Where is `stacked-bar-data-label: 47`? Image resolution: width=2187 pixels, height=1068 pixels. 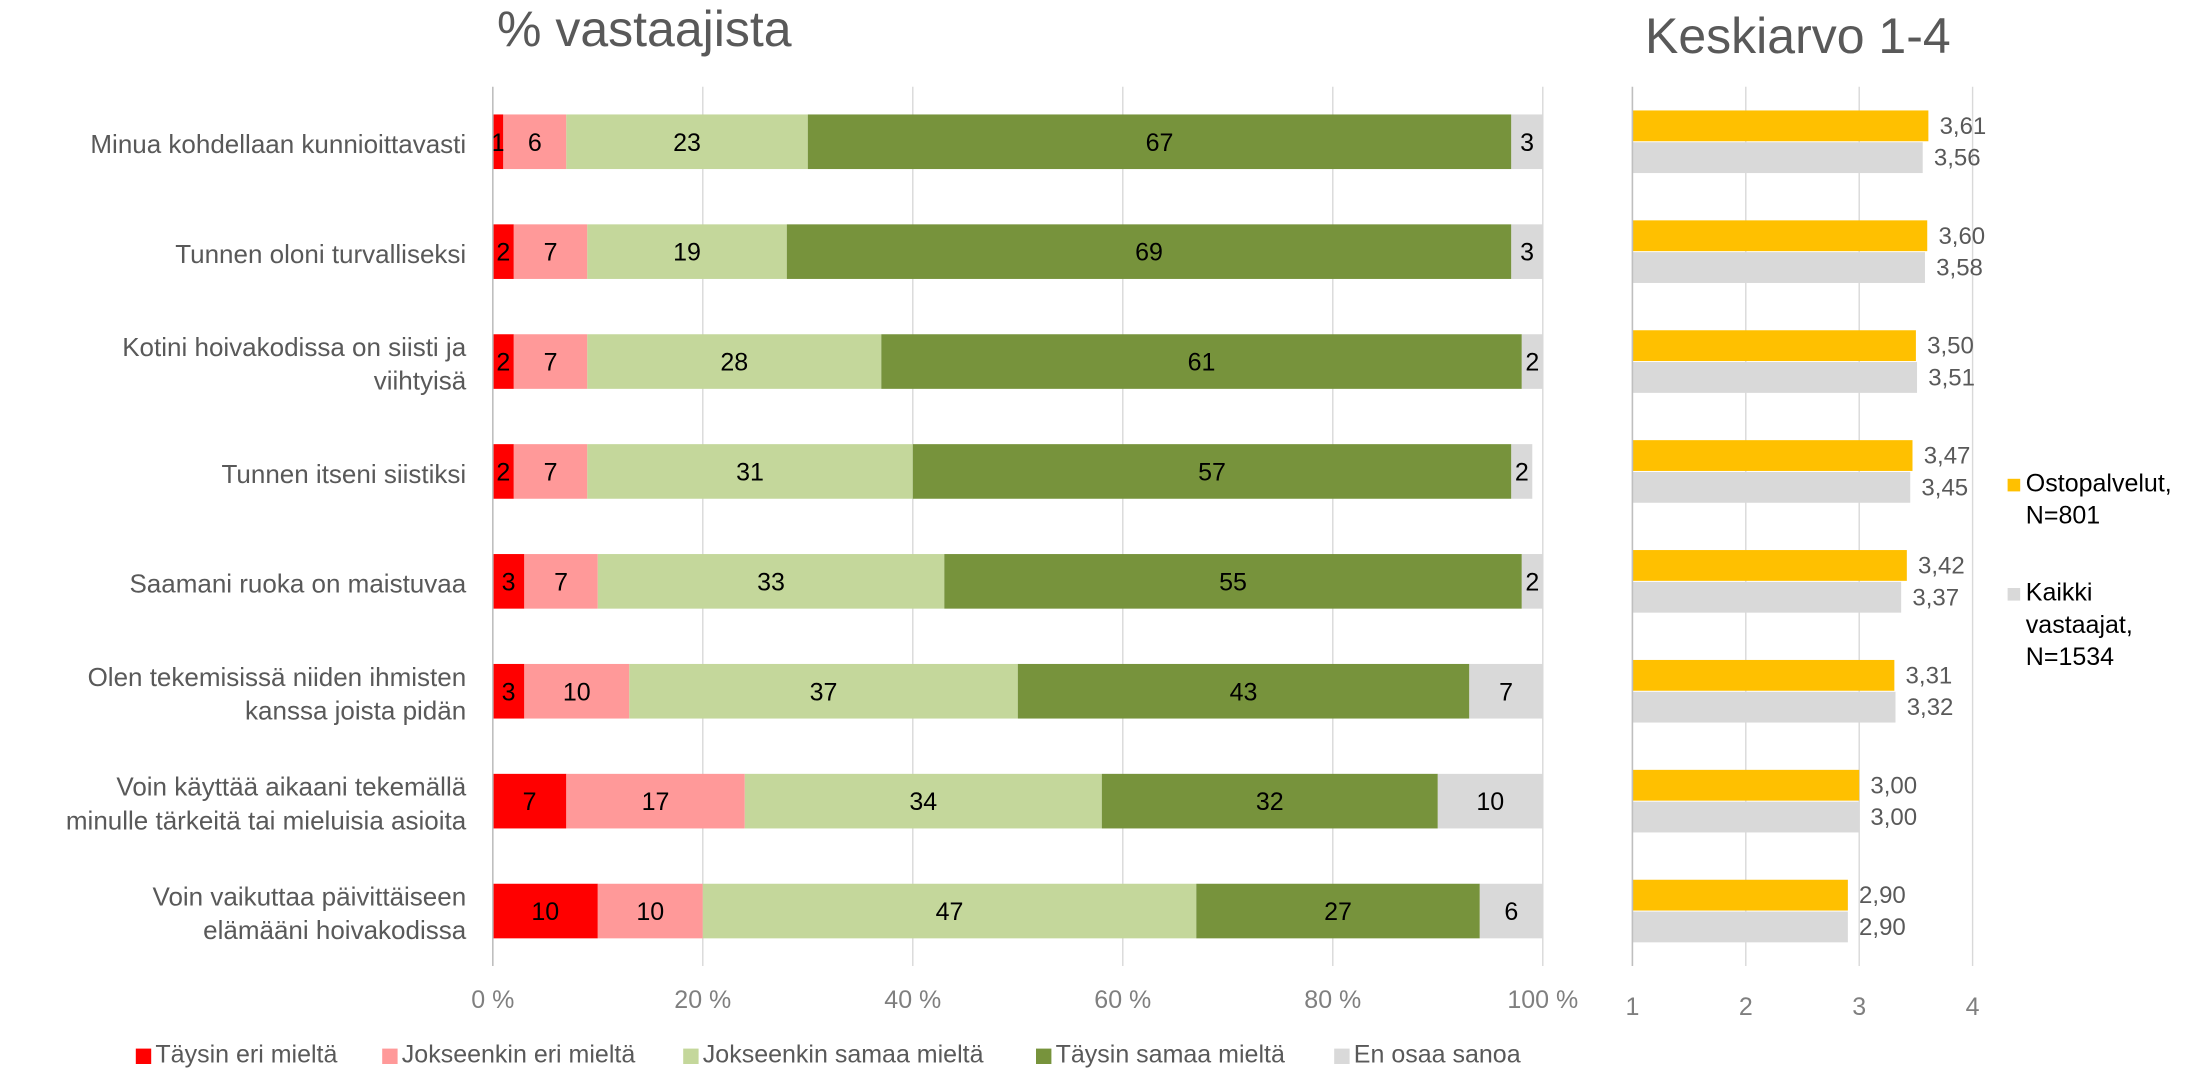
stacked-bar-data-label: 47 is located at coordinates (950, 912).